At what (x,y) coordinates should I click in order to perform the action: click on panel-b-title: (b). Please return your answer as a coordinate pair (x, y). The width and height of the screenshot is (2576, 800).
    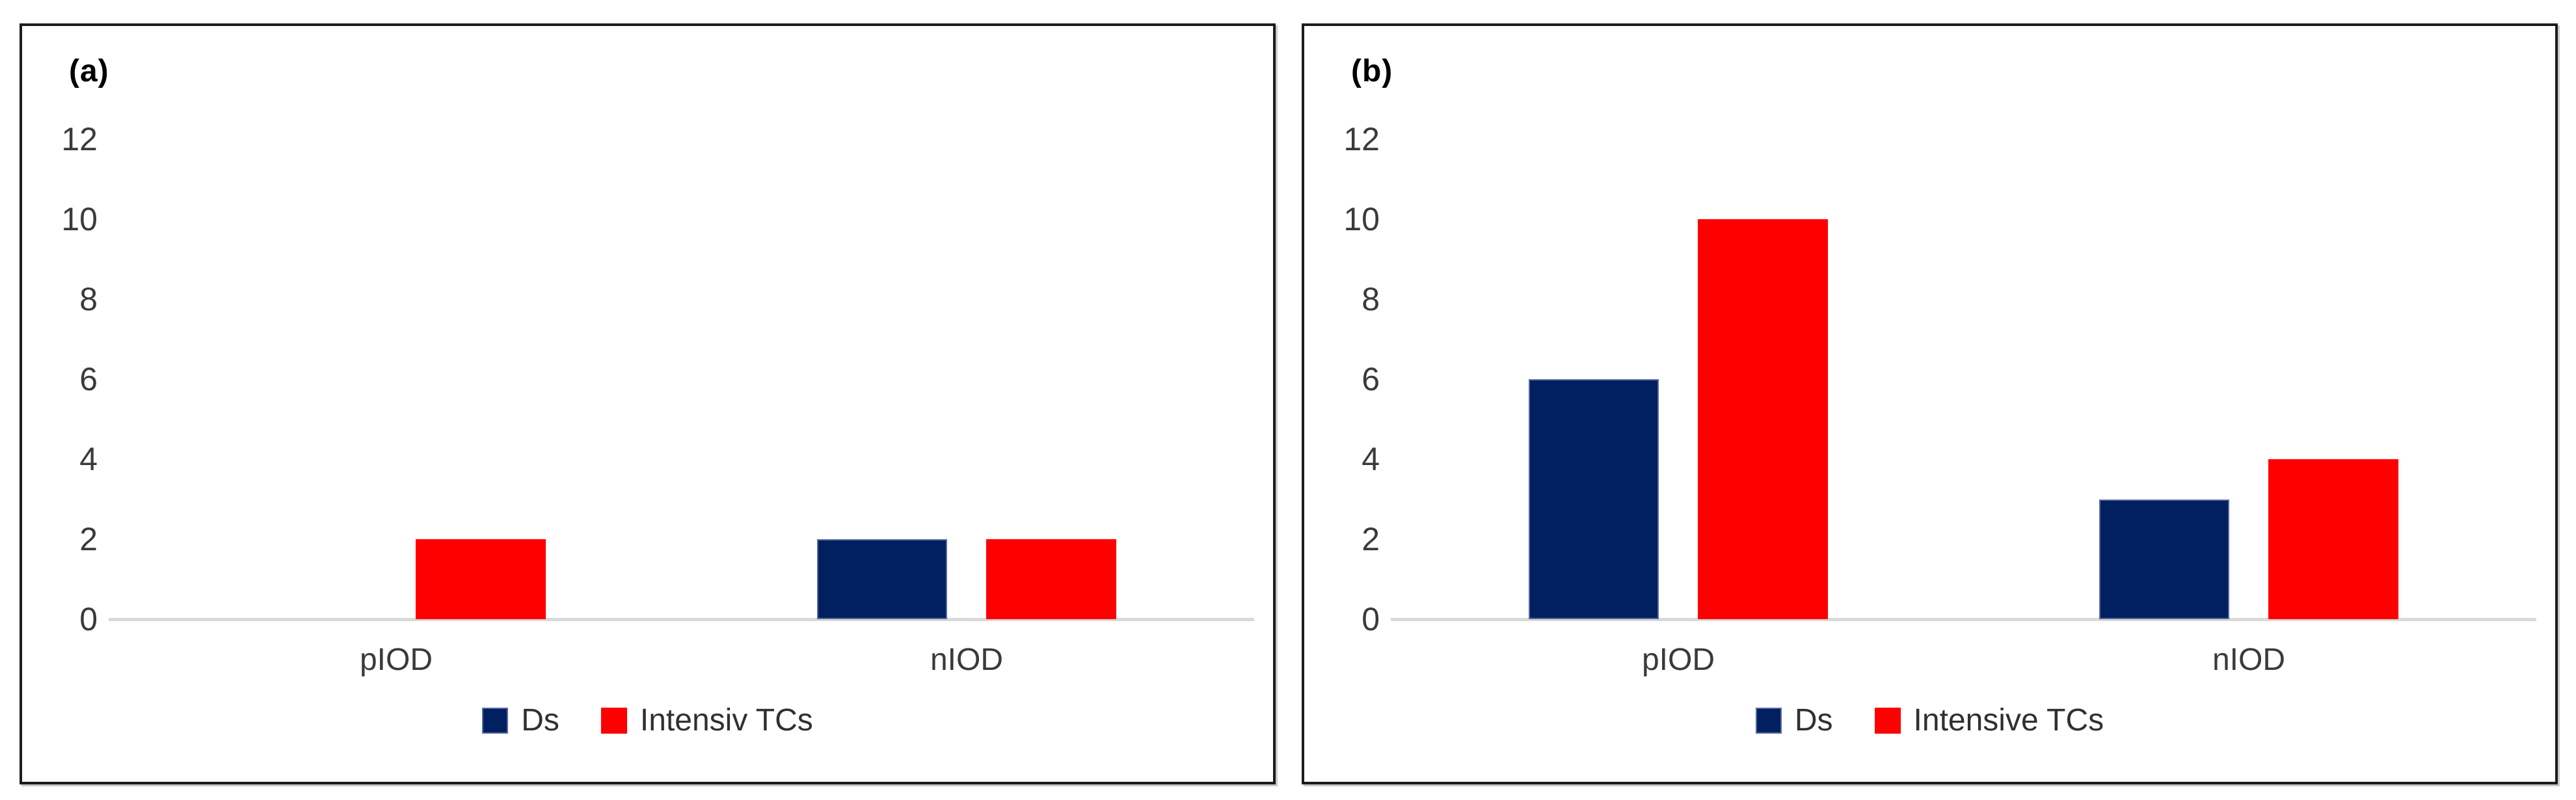
    Looking at the image, I should click on (1372, 71).